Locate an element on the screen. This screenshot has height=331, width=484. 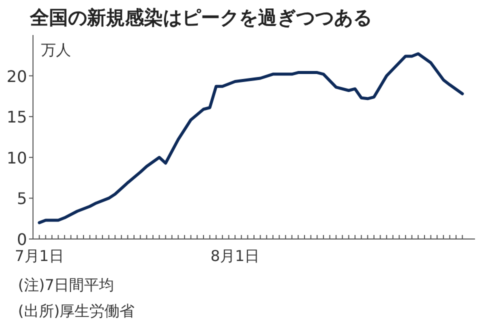
chart-title: 全国の新規感染はピークを過ぎつつある is located at coordinates (200, 18).